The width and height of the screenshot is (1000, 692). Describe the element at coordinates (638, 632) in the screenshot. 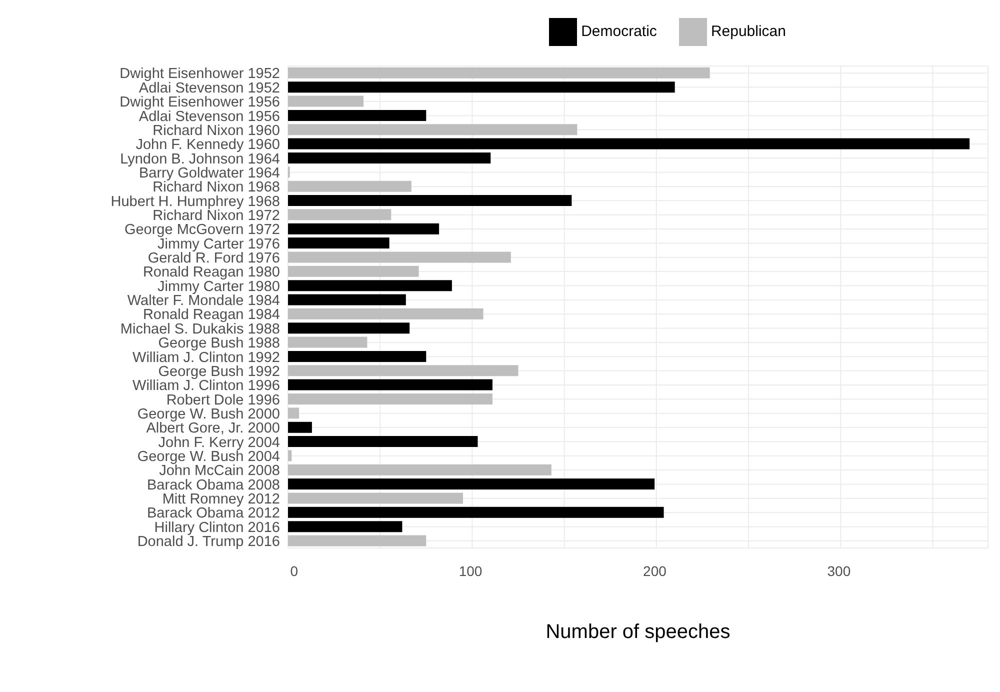

I see `x-axis-title: Number of speeches` at that location.